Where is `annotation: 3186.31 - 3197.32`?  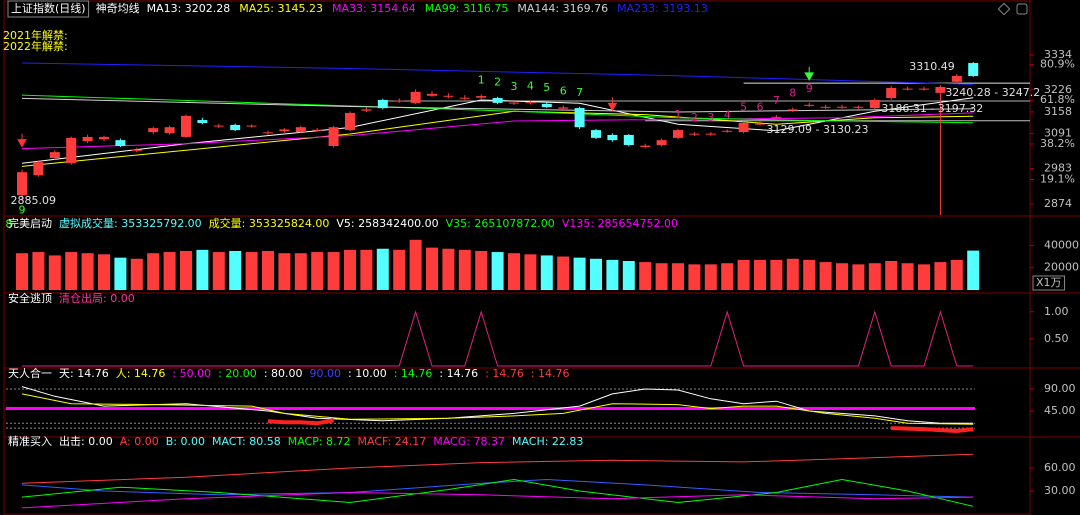 annotation: 3186.31 - 3197.32 is located at coordinates (932, 108).